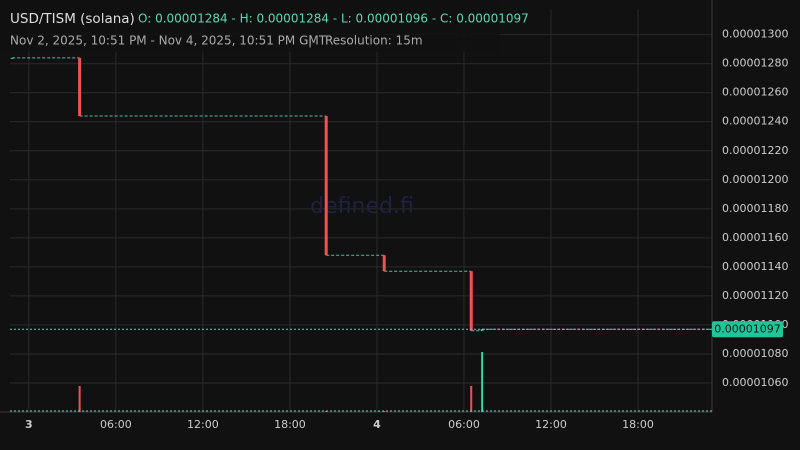 The image size is (800, 450). I want to click on chart-title: USD/TISM (solana), so click(72, 19).